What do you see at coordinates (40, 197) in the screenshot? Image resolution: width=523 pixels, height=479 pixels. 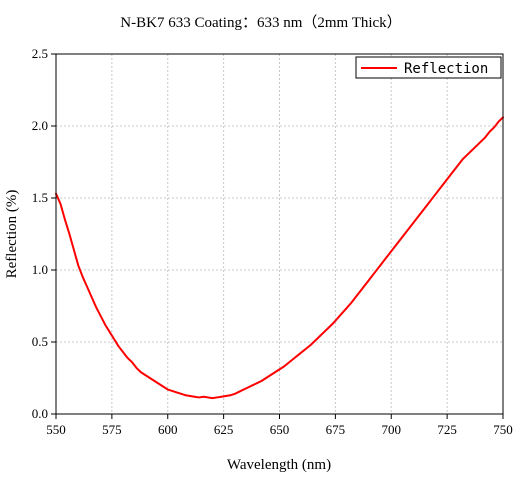 I see `y-tick-label: 1.5` at bounding box center [40, 197].